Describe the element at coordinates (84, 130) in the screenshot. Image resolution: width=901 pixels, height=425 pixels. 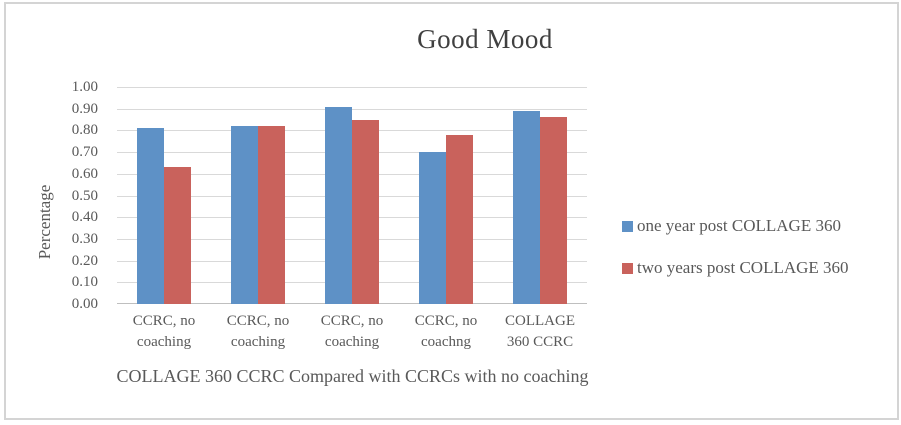
I see `y-tick-label: 0.80` at that location.